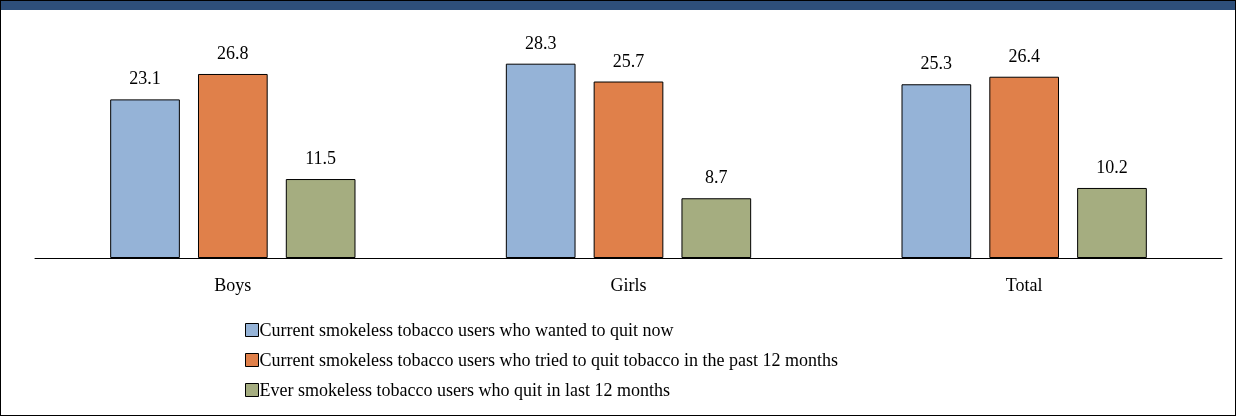 This screenshot has width=1236, height=416. What do you see at coordinates (466, 330) in the screenshot?
I see `legend-label: Current smokeless tobacco users who wanted to quit now` at bounding box center [466, 330].